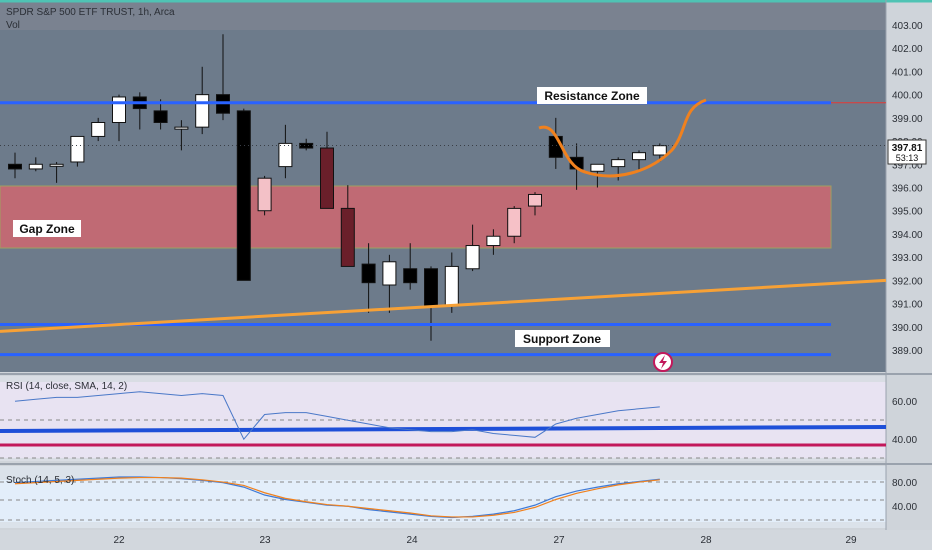 The width and height of the screenshot is (932, 550). Describe the element at coordinates (851, 540) in the screenshot. I see `time-label: 29` at that location.